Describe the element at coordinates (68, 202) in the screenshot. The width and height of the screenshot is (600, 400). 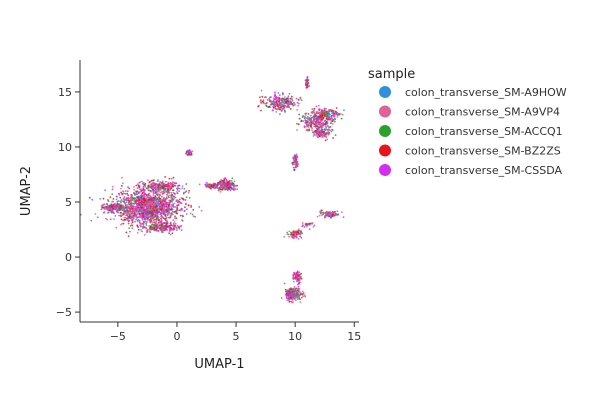
I see `y-axis-ticks: −5 0 5 10 15` at that location.